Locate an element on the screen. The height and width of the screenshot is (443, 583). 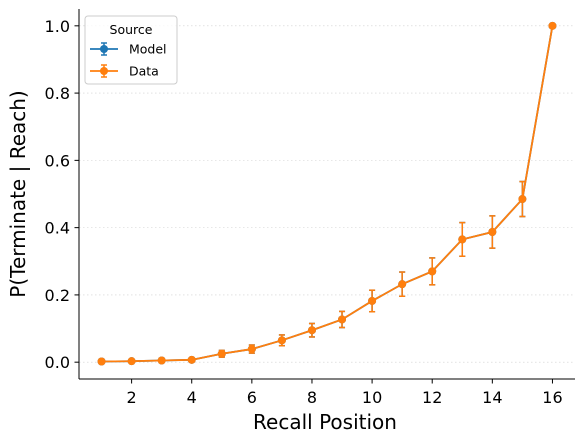
x-tick-label-3: 8 is located at coordinates (312, 397).